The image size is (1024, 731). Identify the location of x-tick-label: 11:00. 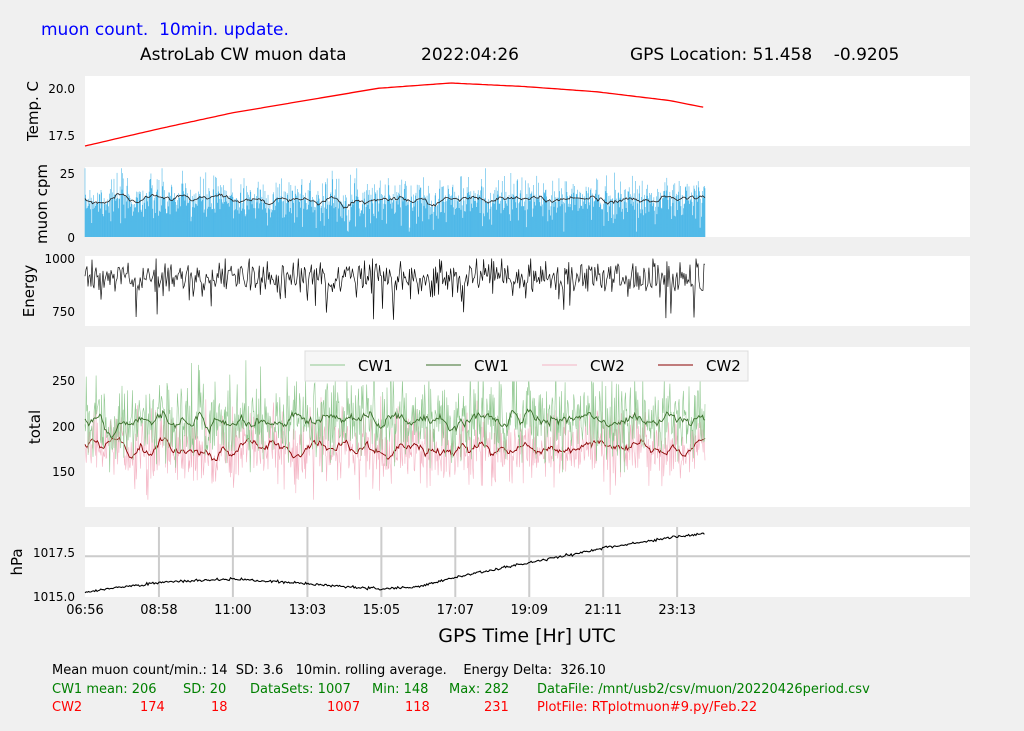
(232, 610).